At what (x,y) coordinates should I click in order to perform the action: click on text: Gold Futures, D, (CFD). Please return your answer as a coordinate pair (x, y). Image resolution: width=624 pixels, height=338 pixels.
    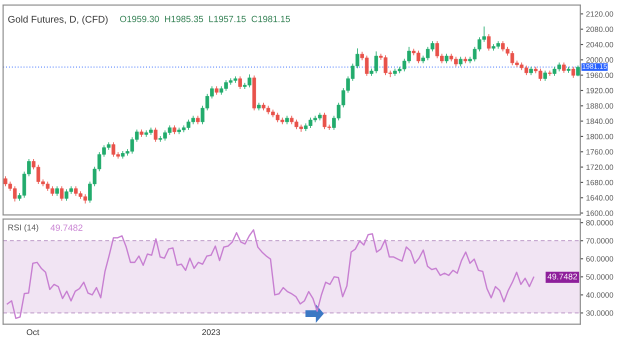
    Looking at the image, I should click on (58, 20).